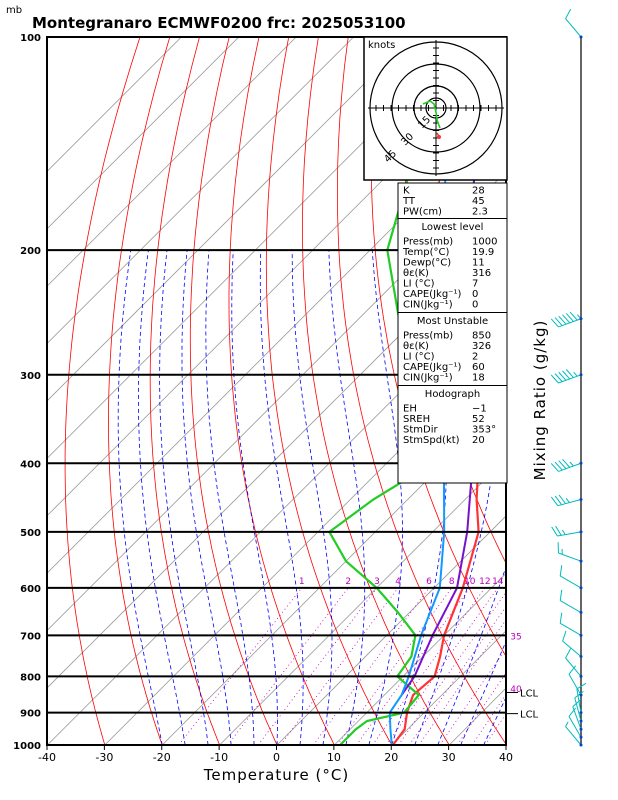 The image size is (618, 800). I want to click on index-label: StmDir, so click(420, 430).